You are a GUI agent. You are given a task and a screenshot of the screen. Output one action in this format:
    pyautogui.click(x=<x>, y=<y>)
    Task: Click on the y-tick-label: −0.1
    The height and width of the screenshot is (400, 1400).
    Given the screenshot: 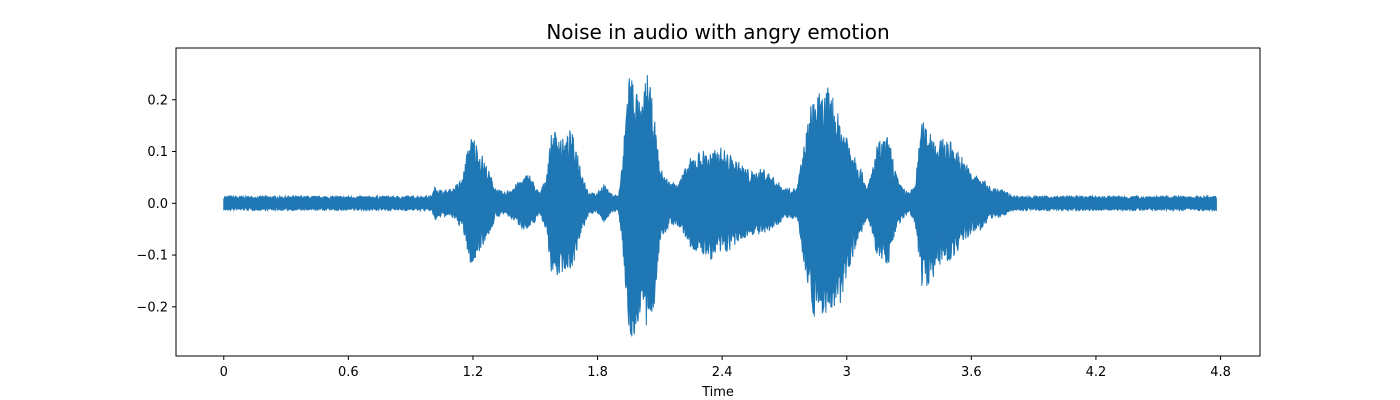 What is the action you would take?
    pyautogui.click(x=152, y=256)
    